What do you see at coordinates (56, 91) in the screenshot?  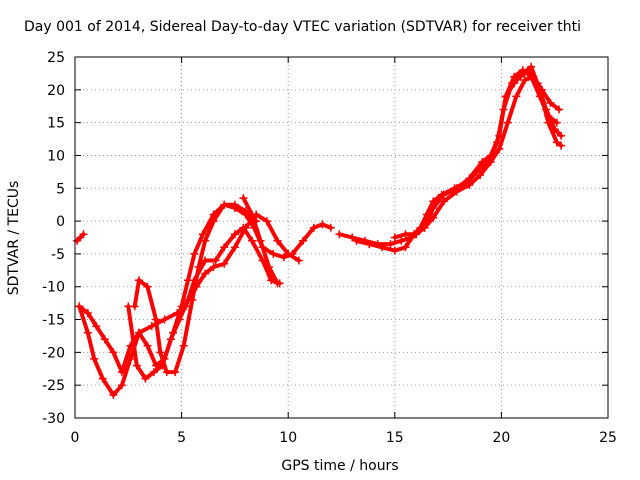 I see `y-tick-label: 20` at bounding box center [56, 91].